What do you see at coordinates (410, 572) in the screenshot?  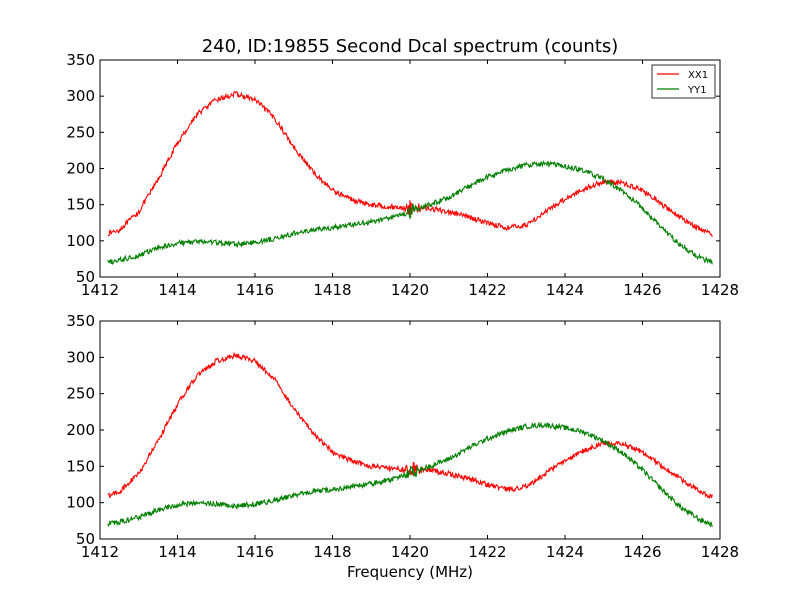 I see `x-axis-label: Frequency (MHz)` at bounding box center [410, 572].